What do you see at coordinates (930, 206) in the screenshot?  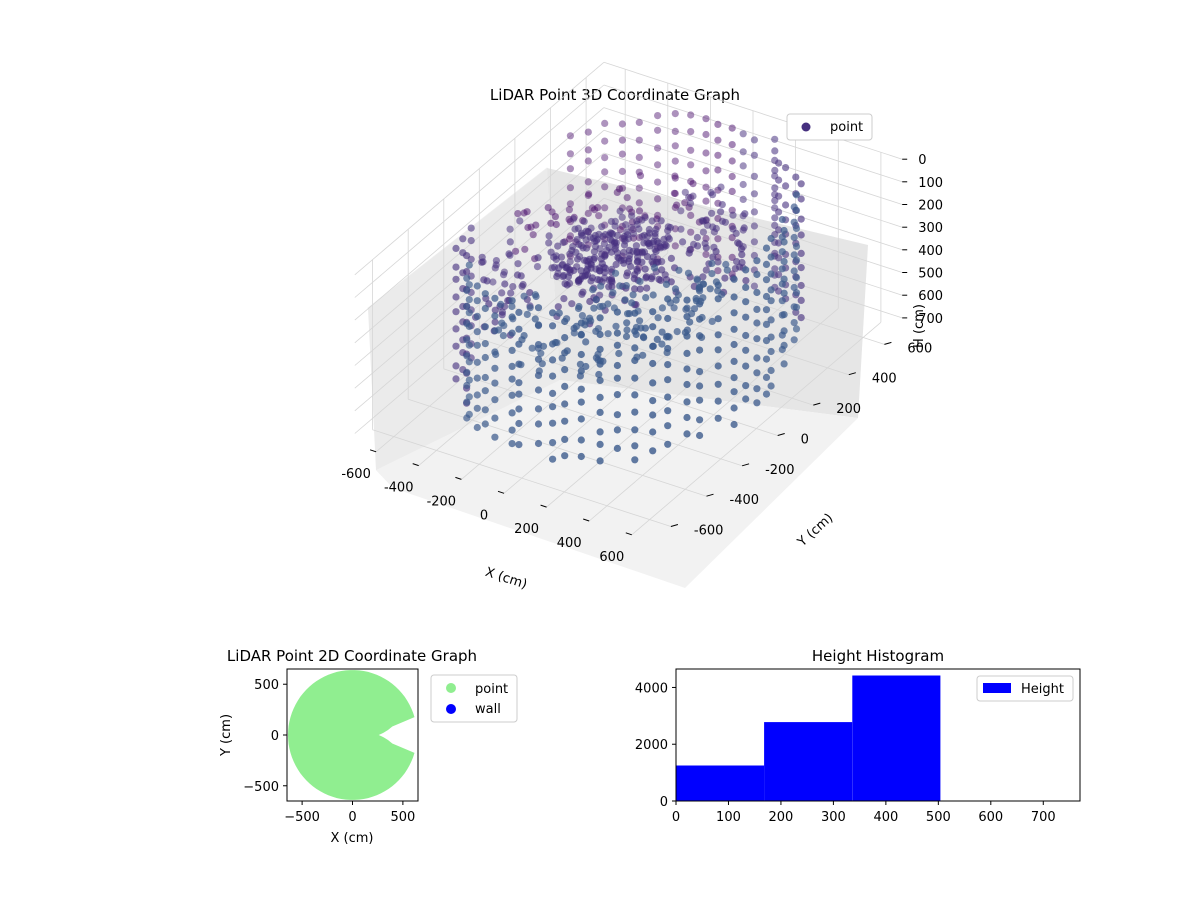 I see `z-tick-label-3d: 200` at bounding box center [930, 206].